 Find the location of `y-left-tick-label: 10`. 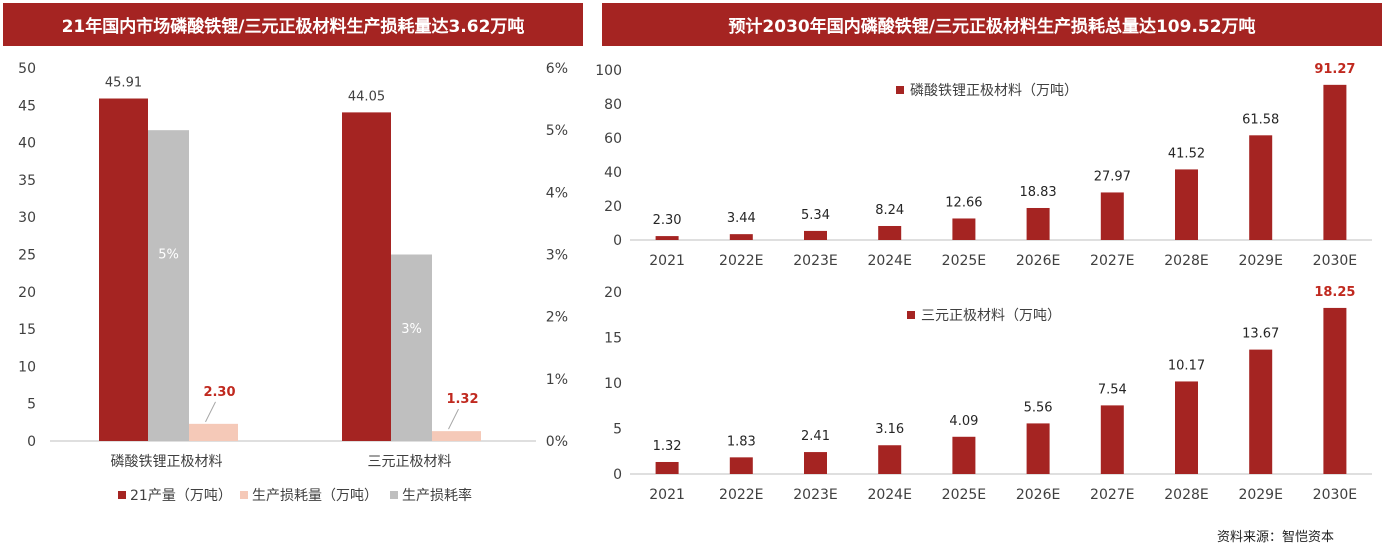

y-left-tick-label: 10 is located at coordinates (27, 367).